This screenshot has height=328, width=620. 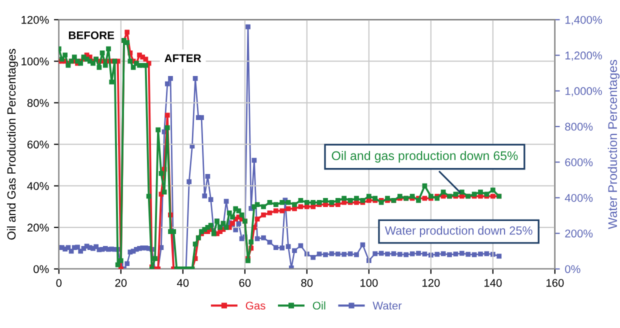 What do you see at coordinates (583, 21) in the screenshot?
I see `y2-tick-label: 1,400%` at bounding box center [583, 21].